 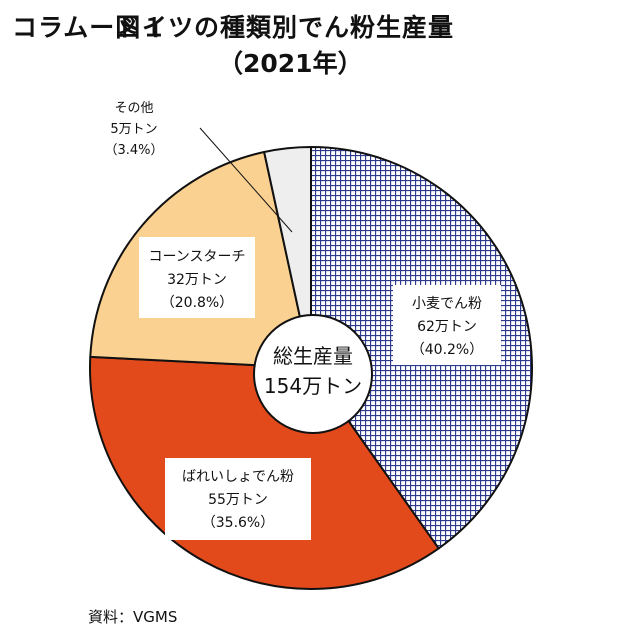 I want to click on chart-title: コラムー図１ドイツの種類別でん粉生産量, so click(x=233, y=26).